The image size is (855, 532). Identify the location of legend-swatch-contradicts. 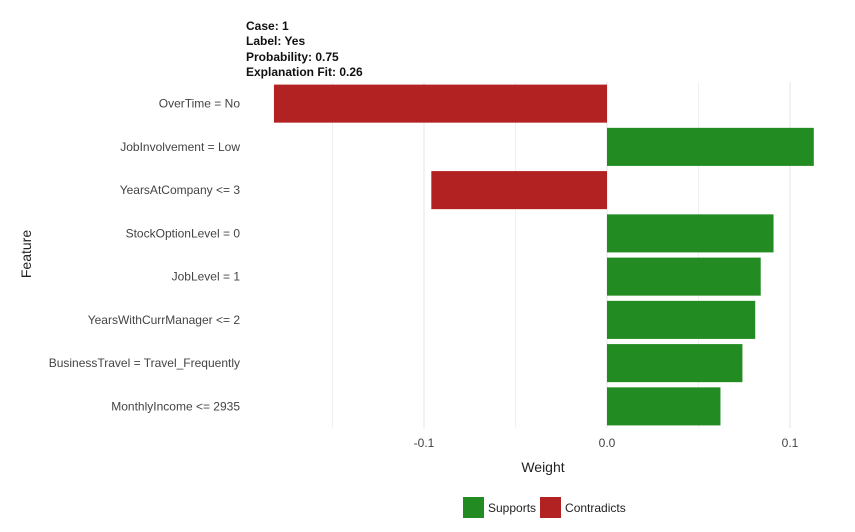
(551, 507).